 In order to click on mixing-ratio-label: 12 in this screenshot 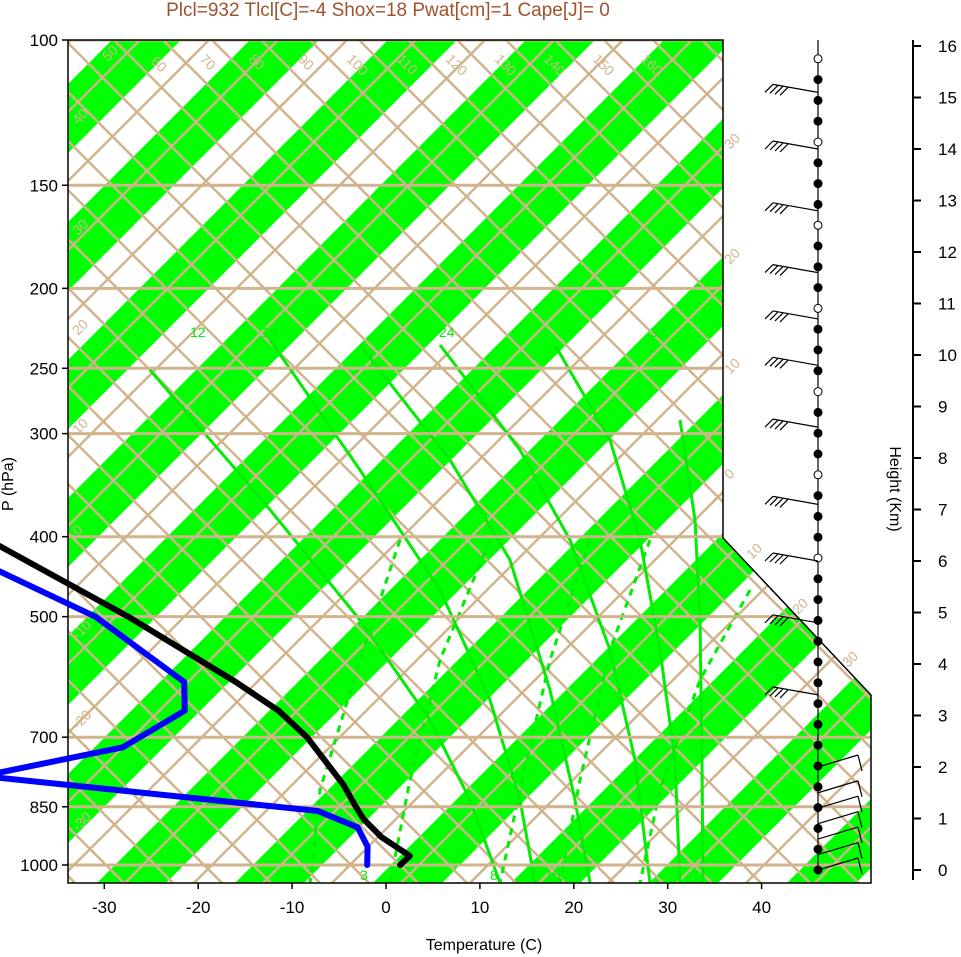, I will do `click(198, 332)`.